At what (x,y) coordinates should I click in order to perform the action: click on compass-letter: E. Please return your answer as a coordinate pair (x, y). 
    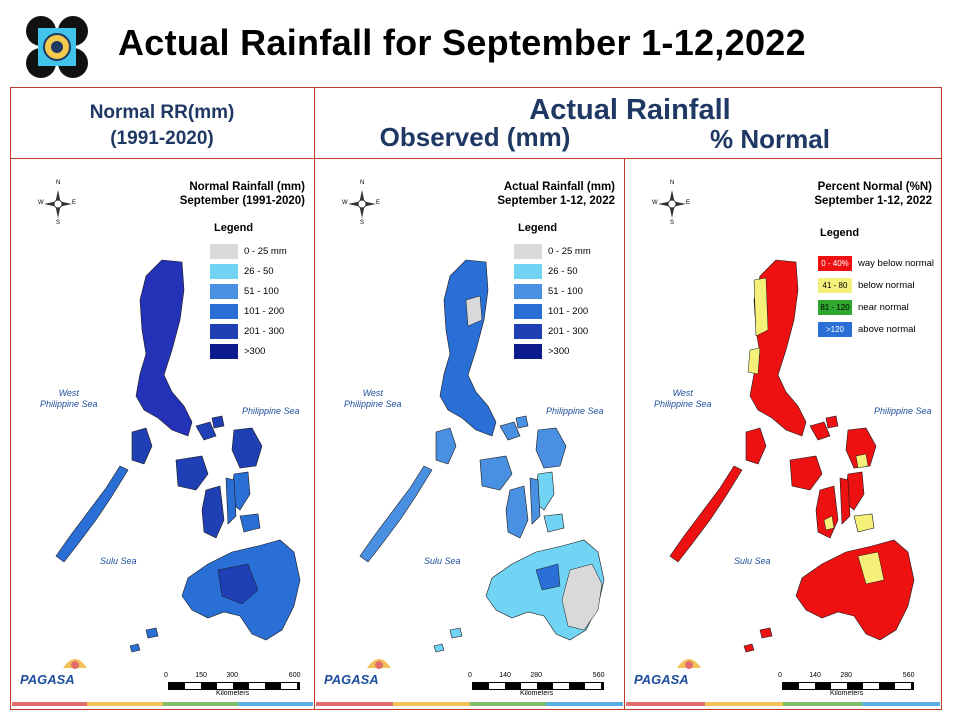
    Looking at the image, I should click on (74, 203).